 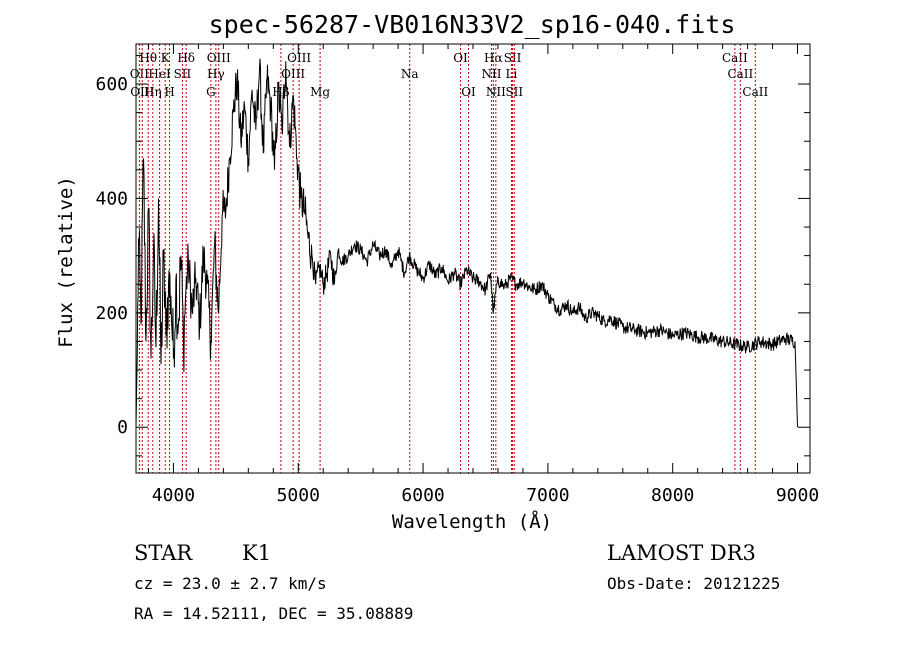 What do you see at coordinates (211, 92) in the screenshot?
I see `line-marker-label: G` at bounding box center [211, 92].